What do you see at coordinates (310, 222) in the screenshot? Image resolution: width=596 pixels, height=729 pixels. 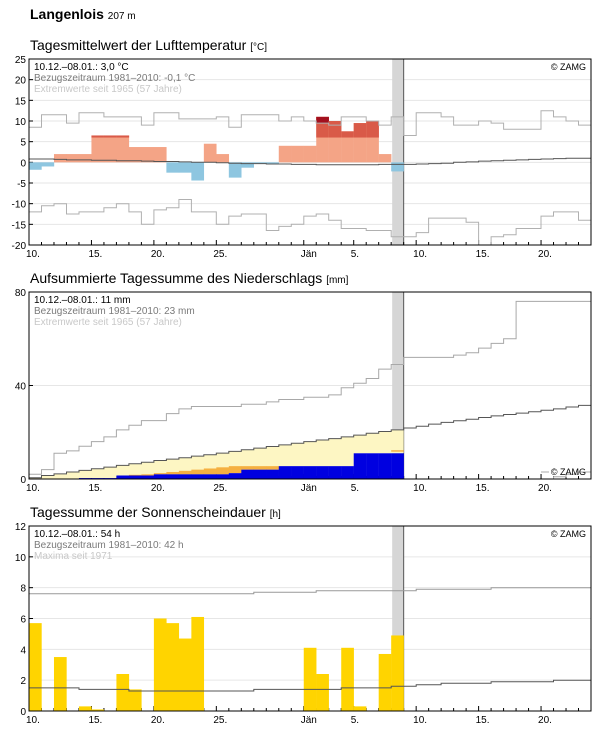 I see `temperature-min-extreme-line` at bounding box center [310, 222].